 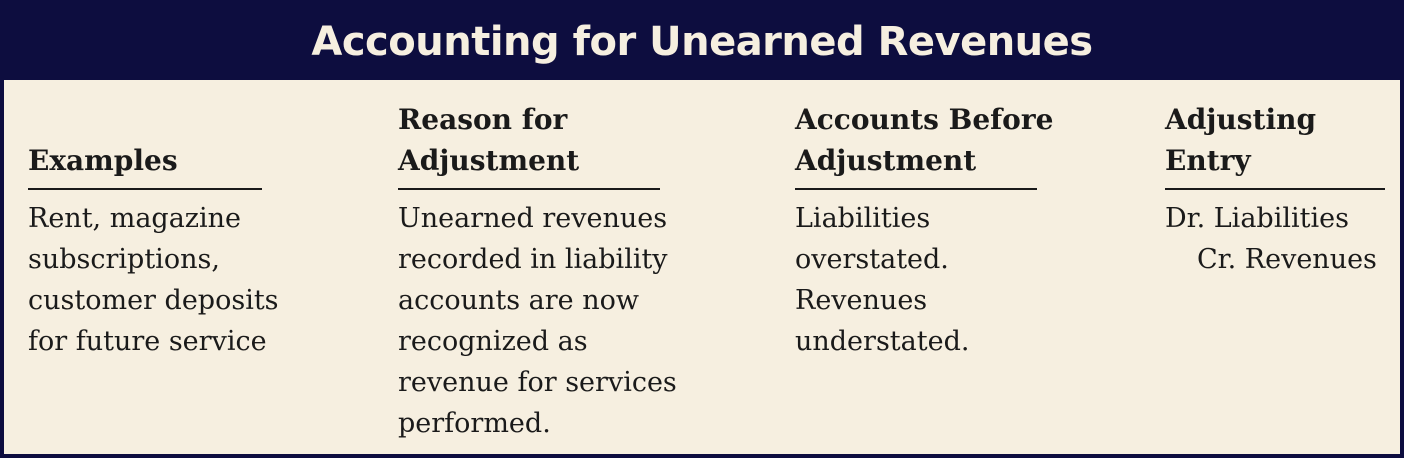 What do you see at coordinates (1275, 146) in the screenshot?
I see `column-header: Adjusting Entry` at bounding box center [1275, 146].